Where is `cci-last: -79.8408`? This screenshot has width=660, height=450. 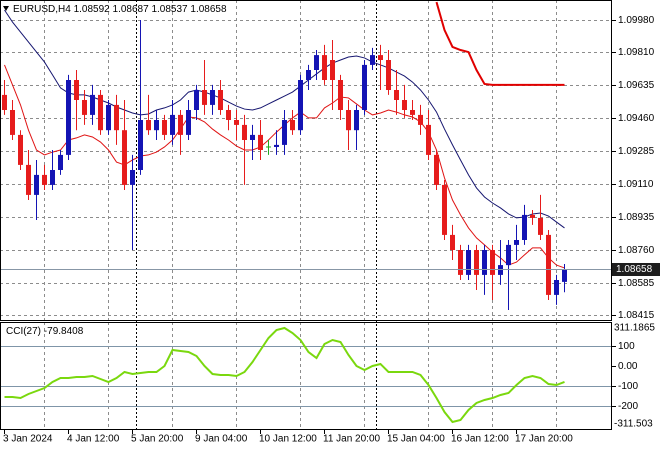 cci-last: -79.8408 is located at coordinates (64, 331).